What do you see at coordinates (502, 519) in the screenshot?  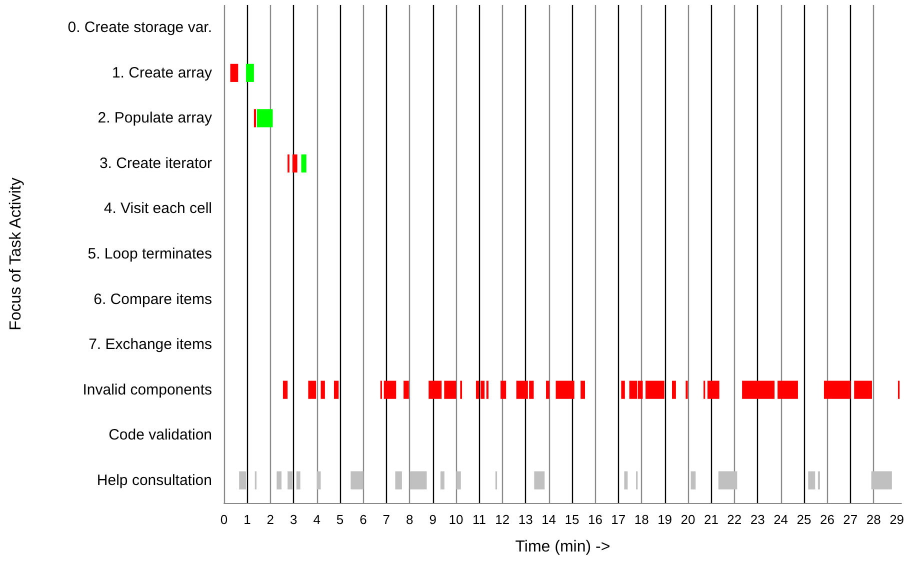 I see `x-tick-label: 12` at bounding box center [502, 519].